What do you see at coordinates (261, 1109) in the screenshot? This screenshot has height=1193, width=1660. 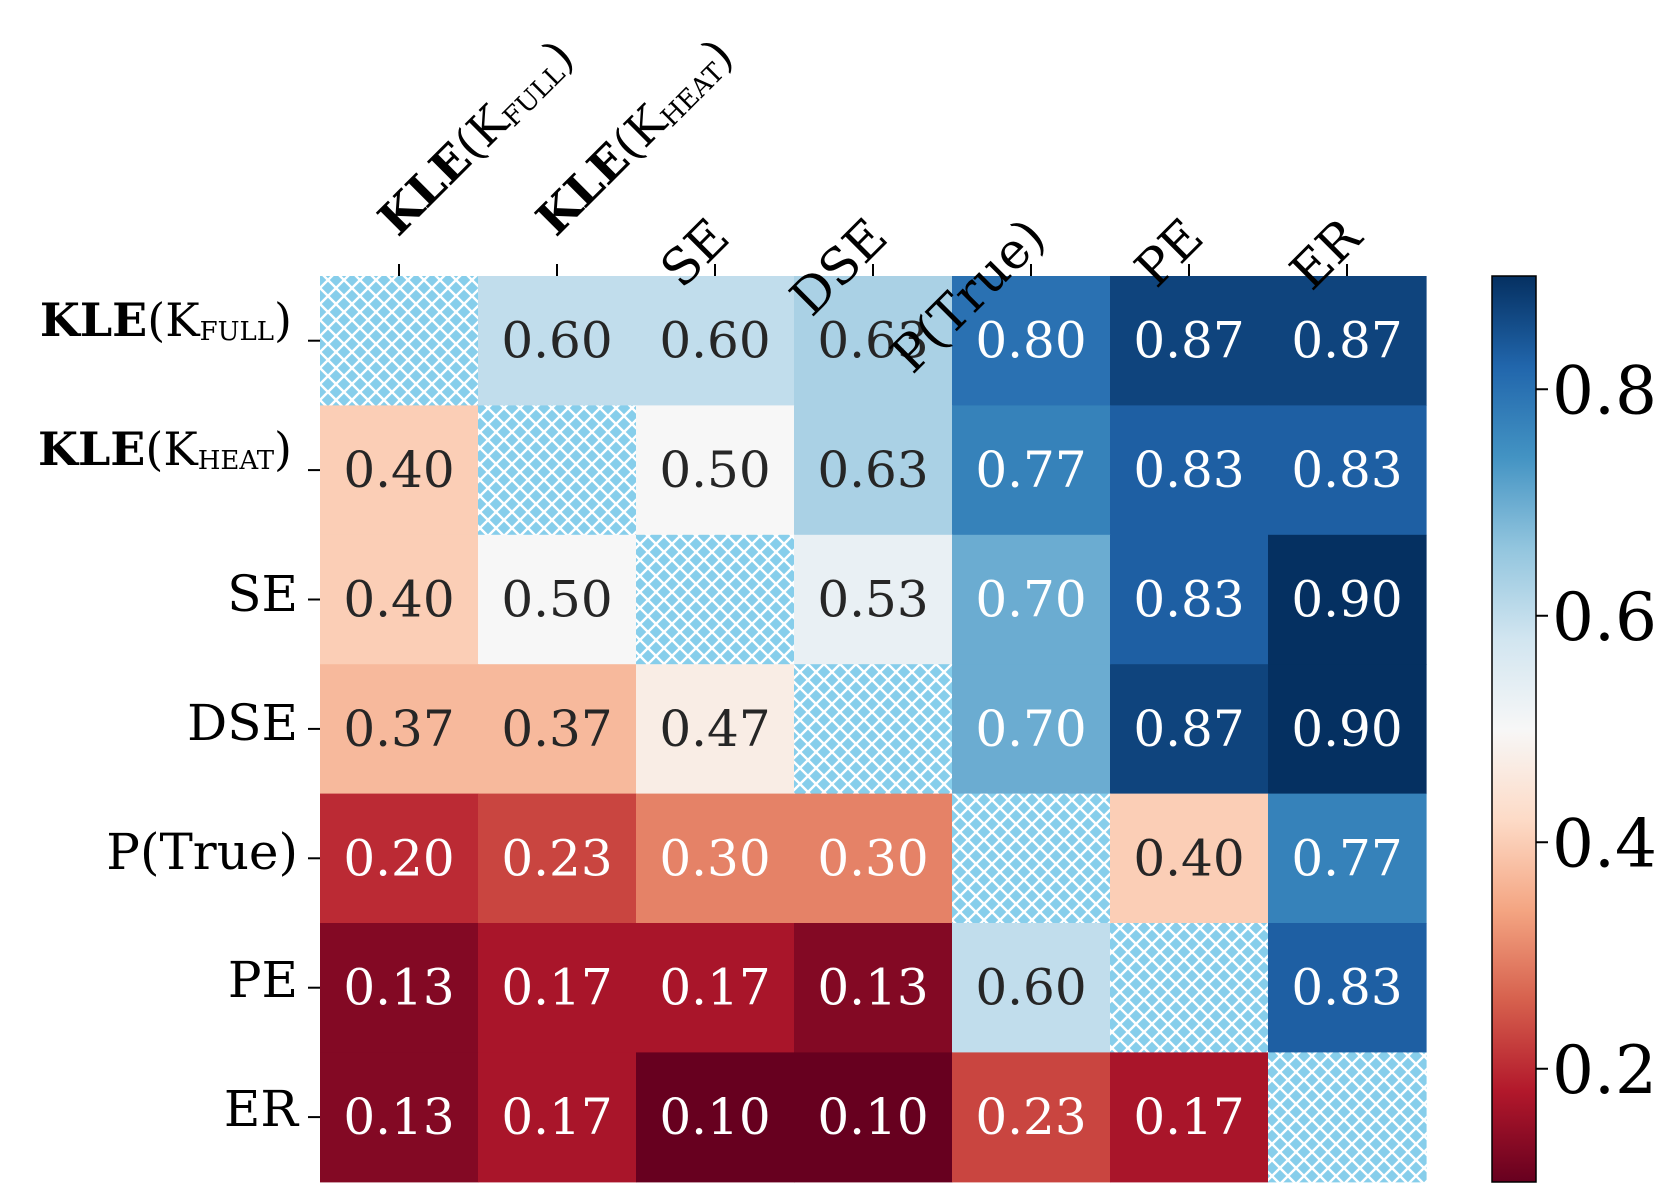 I see `y-label-er: ER` at bounding box center [261, 1109].